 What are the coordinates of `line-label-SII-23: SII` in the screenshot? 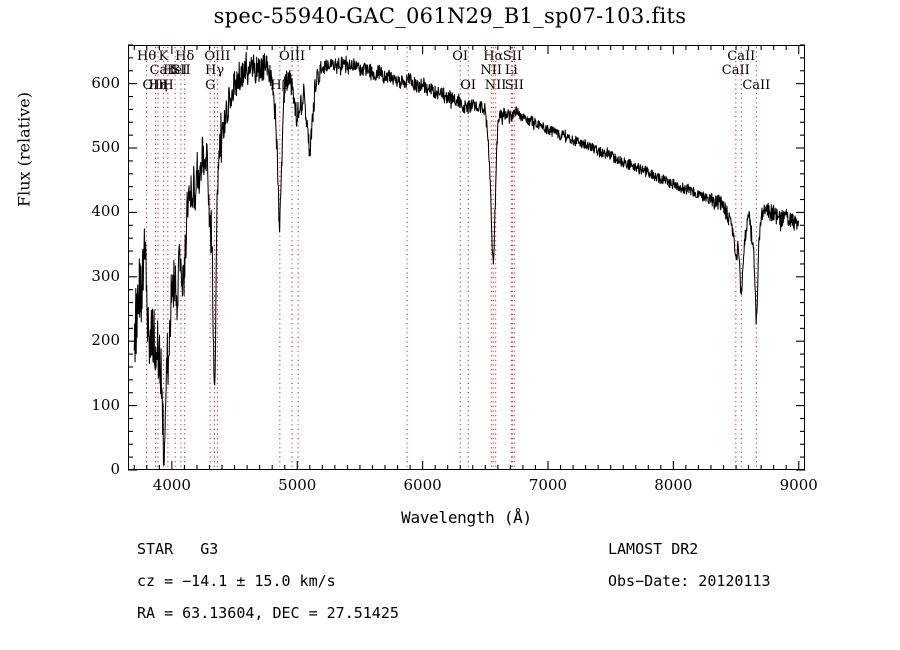 It's located at (514, 85).